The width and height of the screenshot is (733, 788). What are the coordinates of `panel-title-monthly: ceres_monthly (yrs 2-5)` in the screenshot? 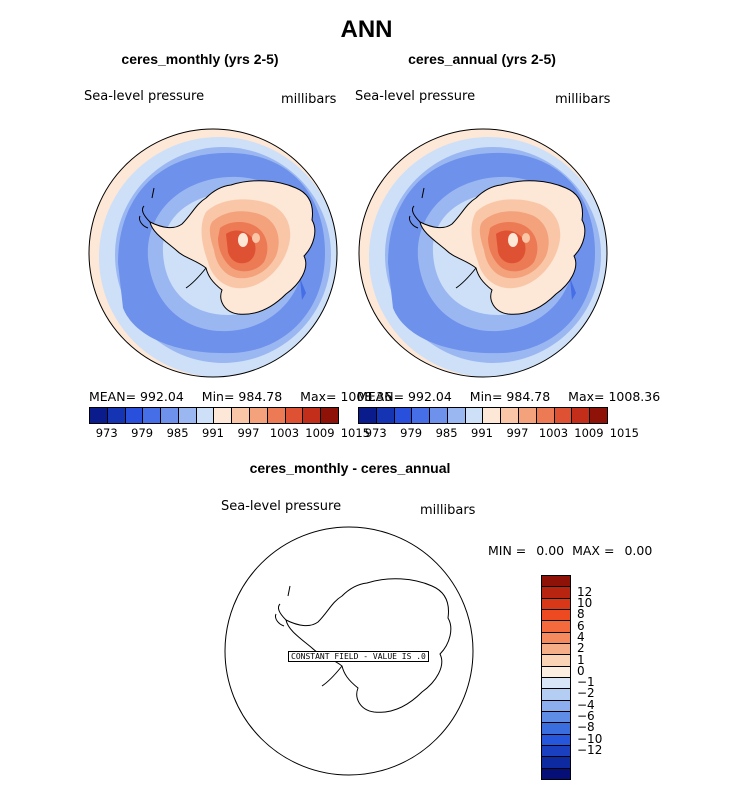 It's located at (200, 59).